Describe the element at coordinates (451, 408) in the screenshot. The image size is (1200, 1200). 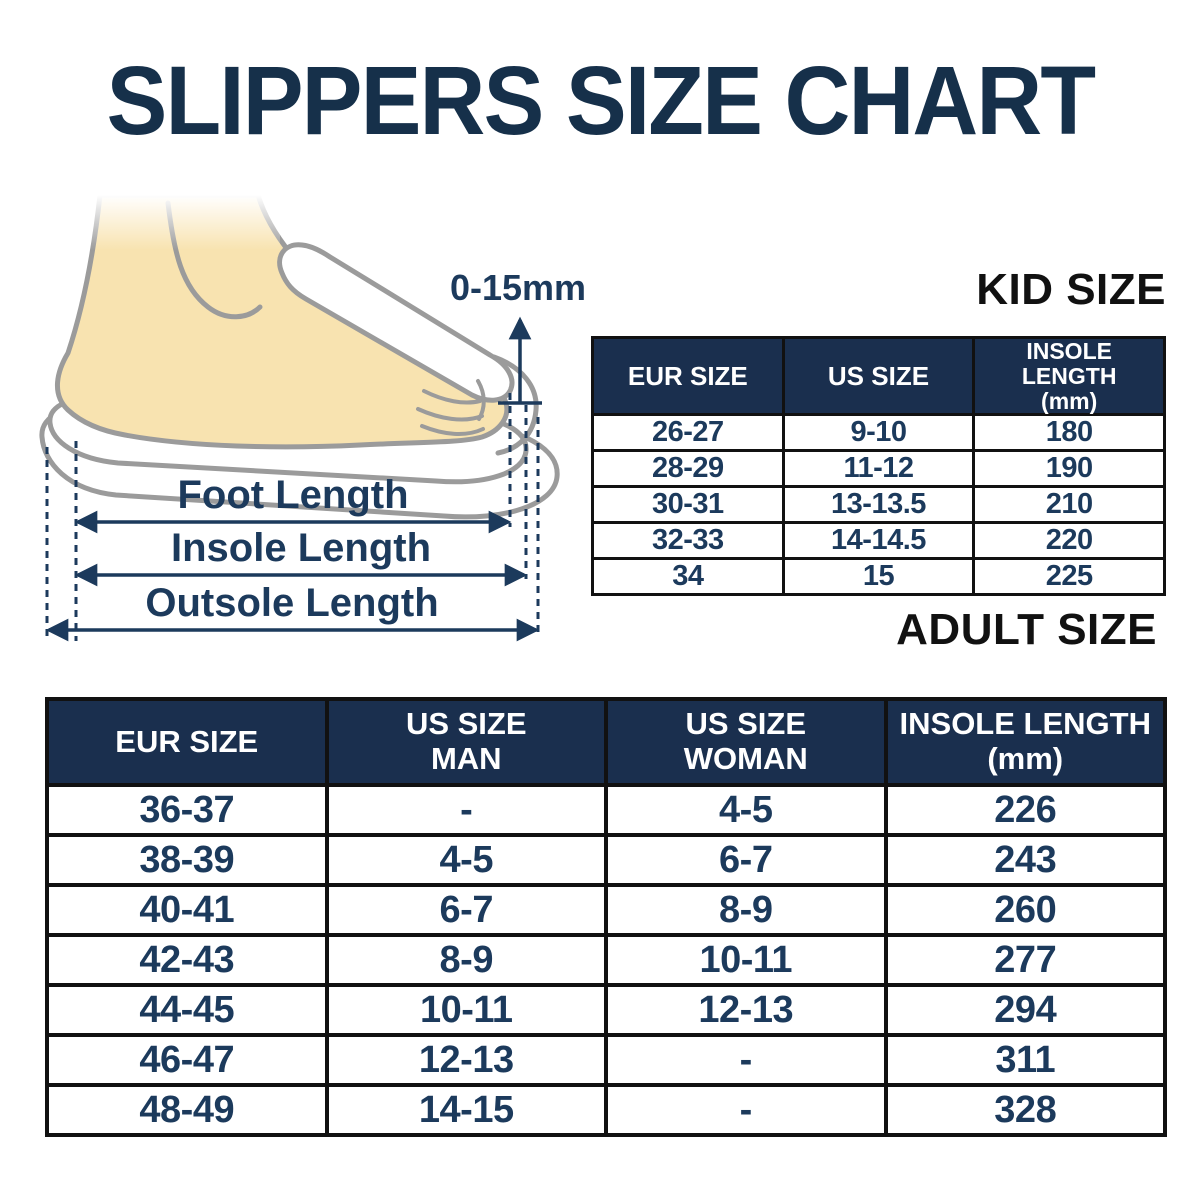
I see `toe-lines` at that location.